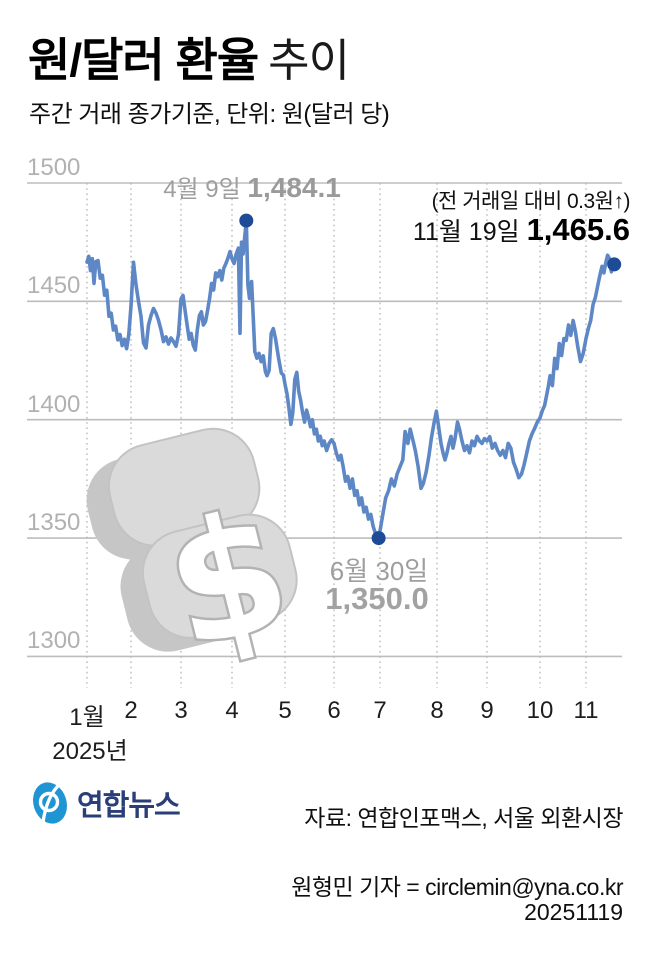  Describe the element at coordinates (143, 60) in the screenshot. I see `title-main: 원/달러 환율` at that location.